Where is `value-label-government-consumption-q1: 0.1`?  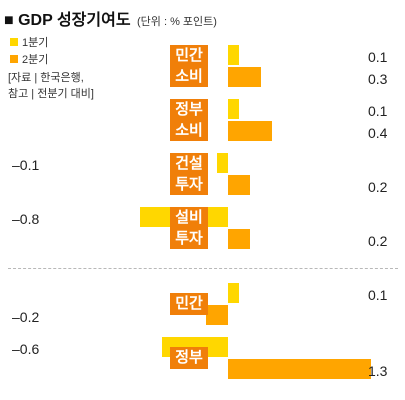 value-label-government-consumption-q1: 0.1 is located at coordinates (378, 111).